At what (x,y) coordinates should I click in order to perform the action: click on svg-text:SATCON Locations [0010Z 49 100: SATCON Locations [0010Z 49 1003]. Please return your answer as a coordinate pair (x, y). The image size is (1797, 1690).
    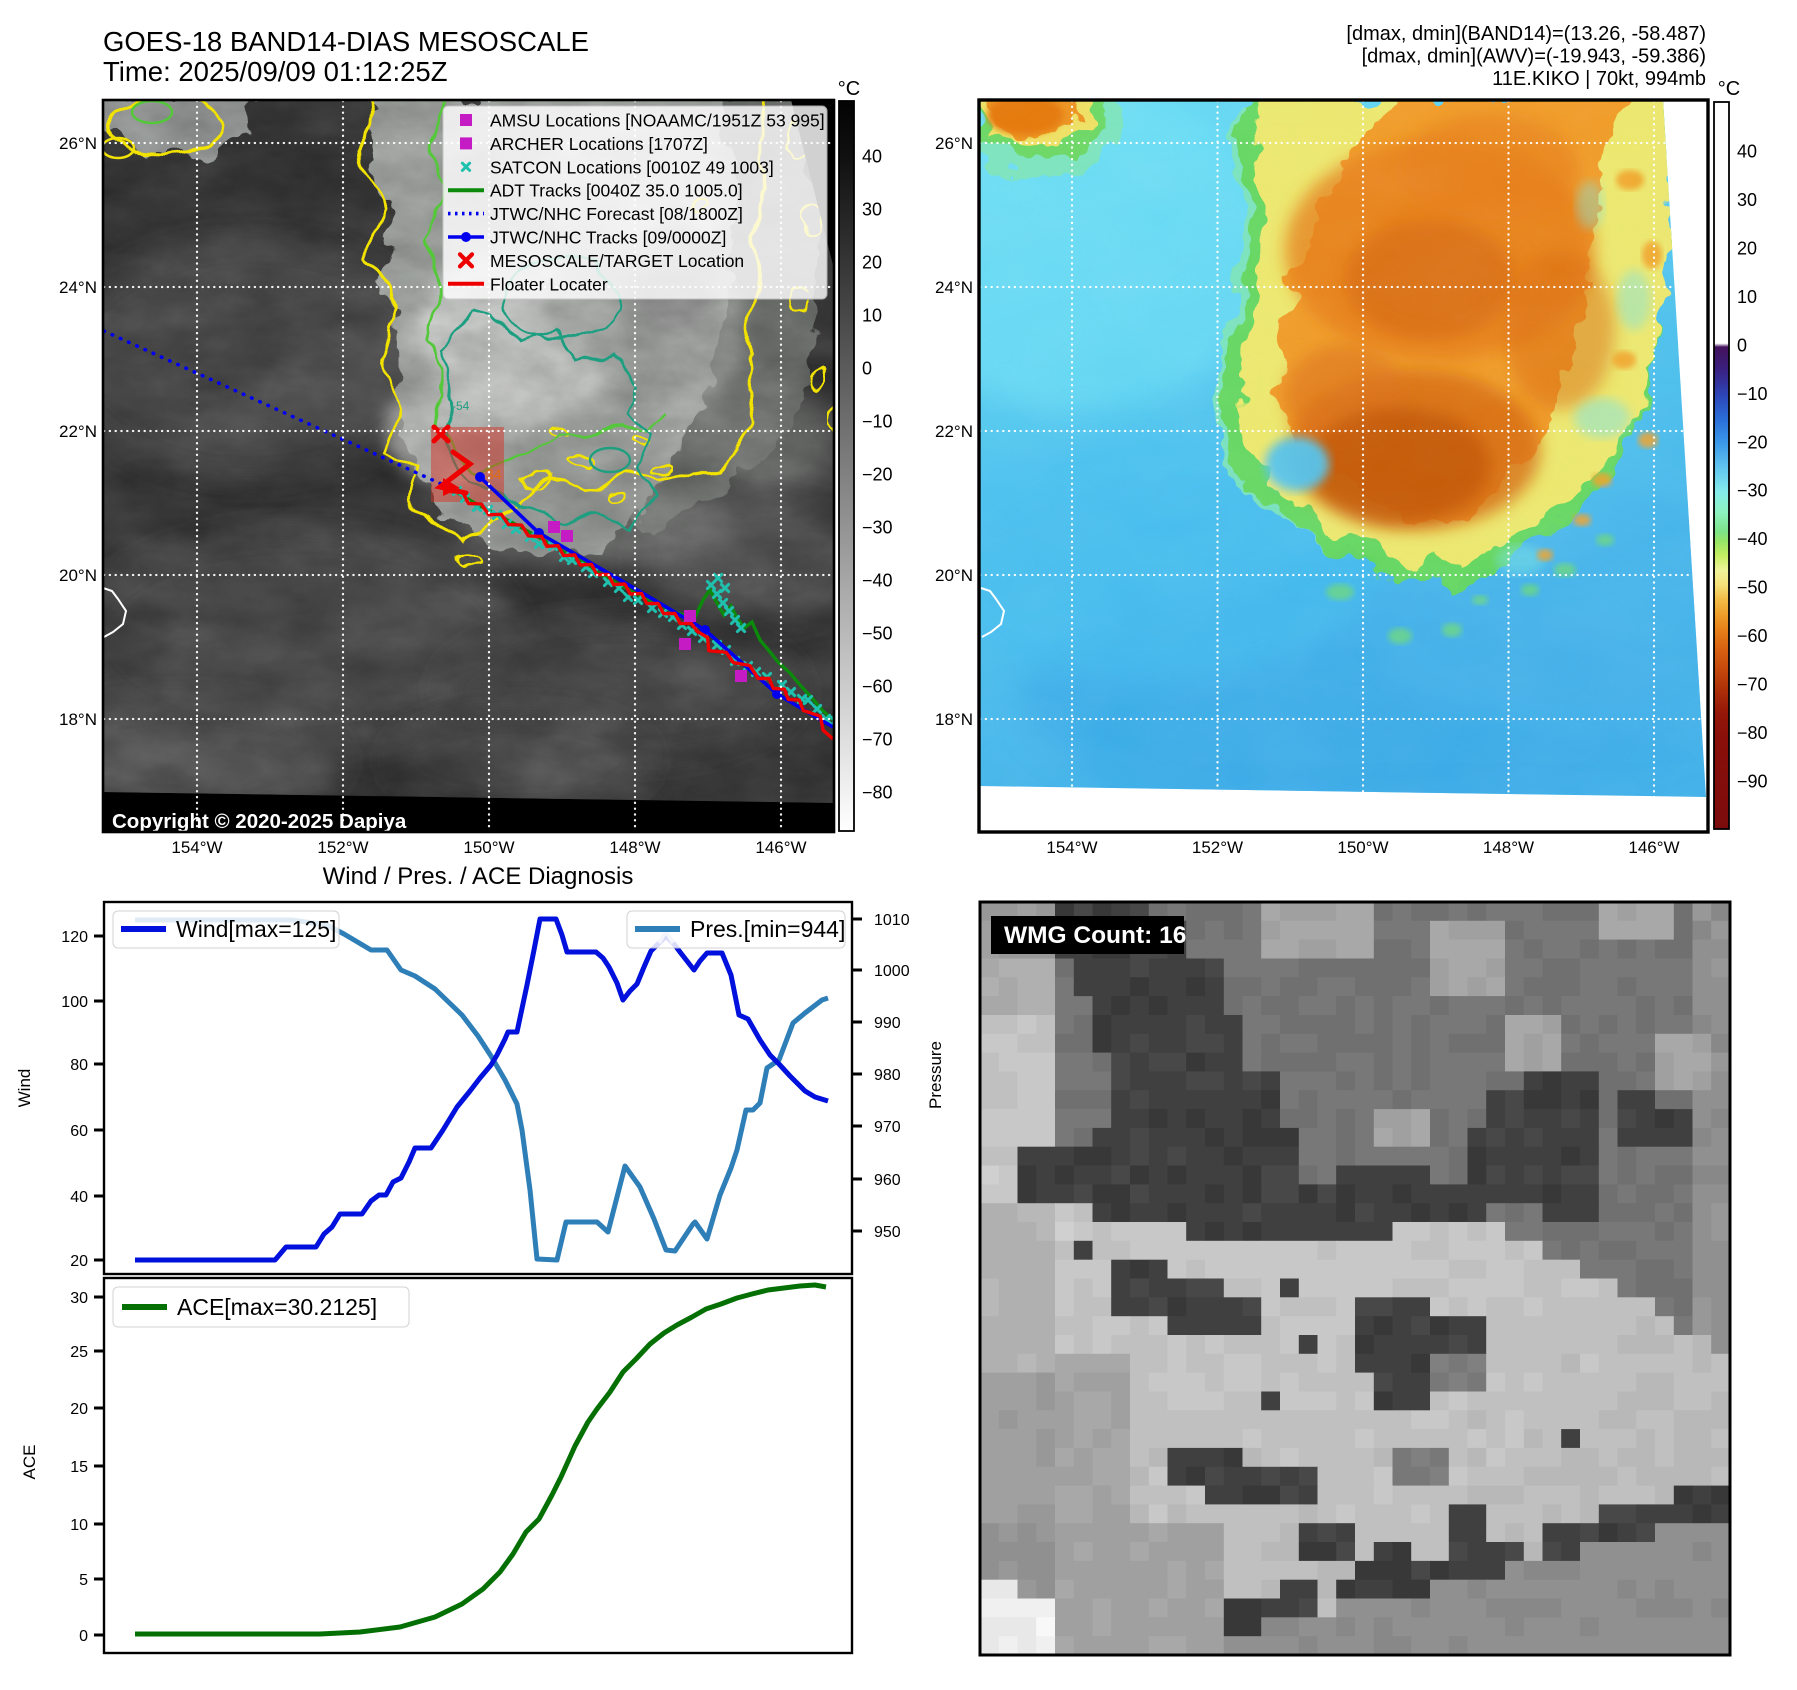
    Looking at the image, I should click on (632, 167).